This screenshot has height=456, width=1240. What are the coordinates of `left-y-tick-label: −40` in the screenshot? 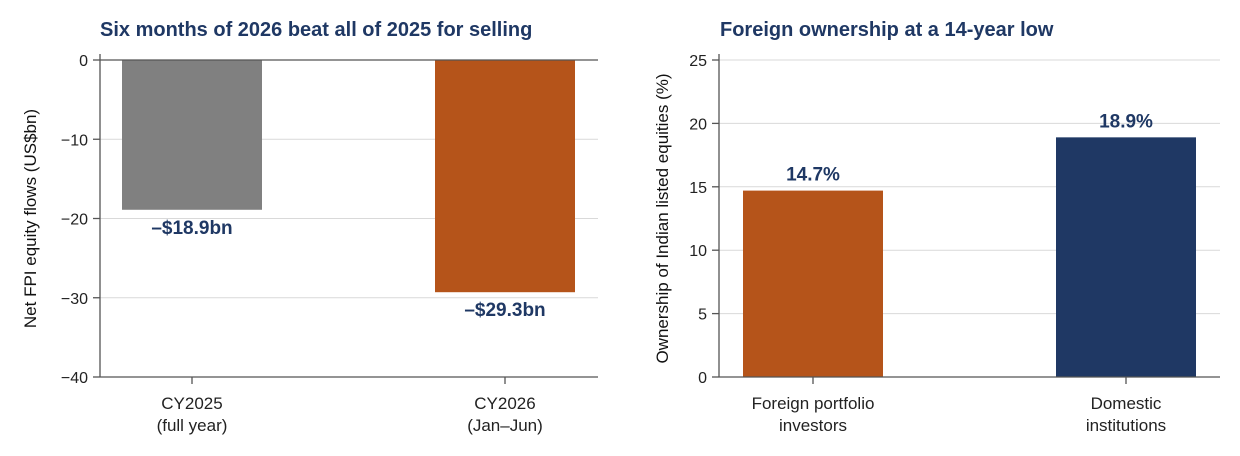 It's located at (74, 378).